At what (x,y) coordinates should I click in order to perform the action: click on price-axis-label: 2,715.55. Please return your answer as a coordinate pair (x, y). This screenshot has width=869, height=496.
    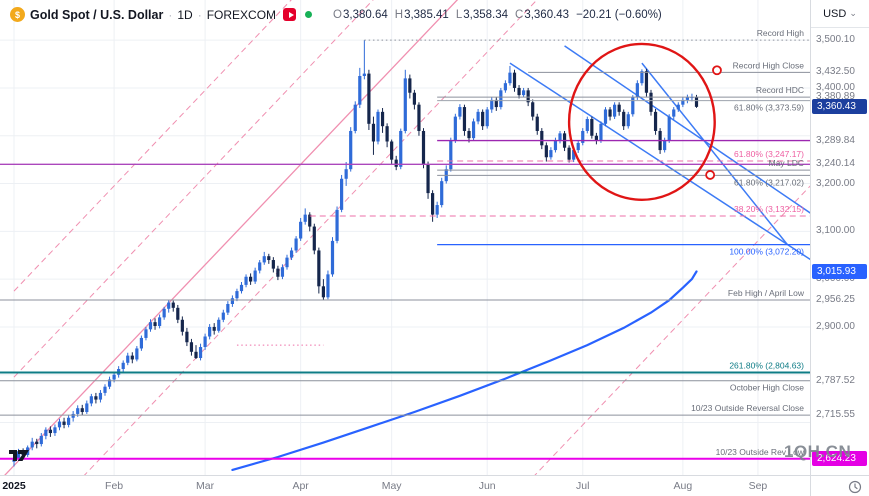
    Looking at the image, I should click on (835, 415).